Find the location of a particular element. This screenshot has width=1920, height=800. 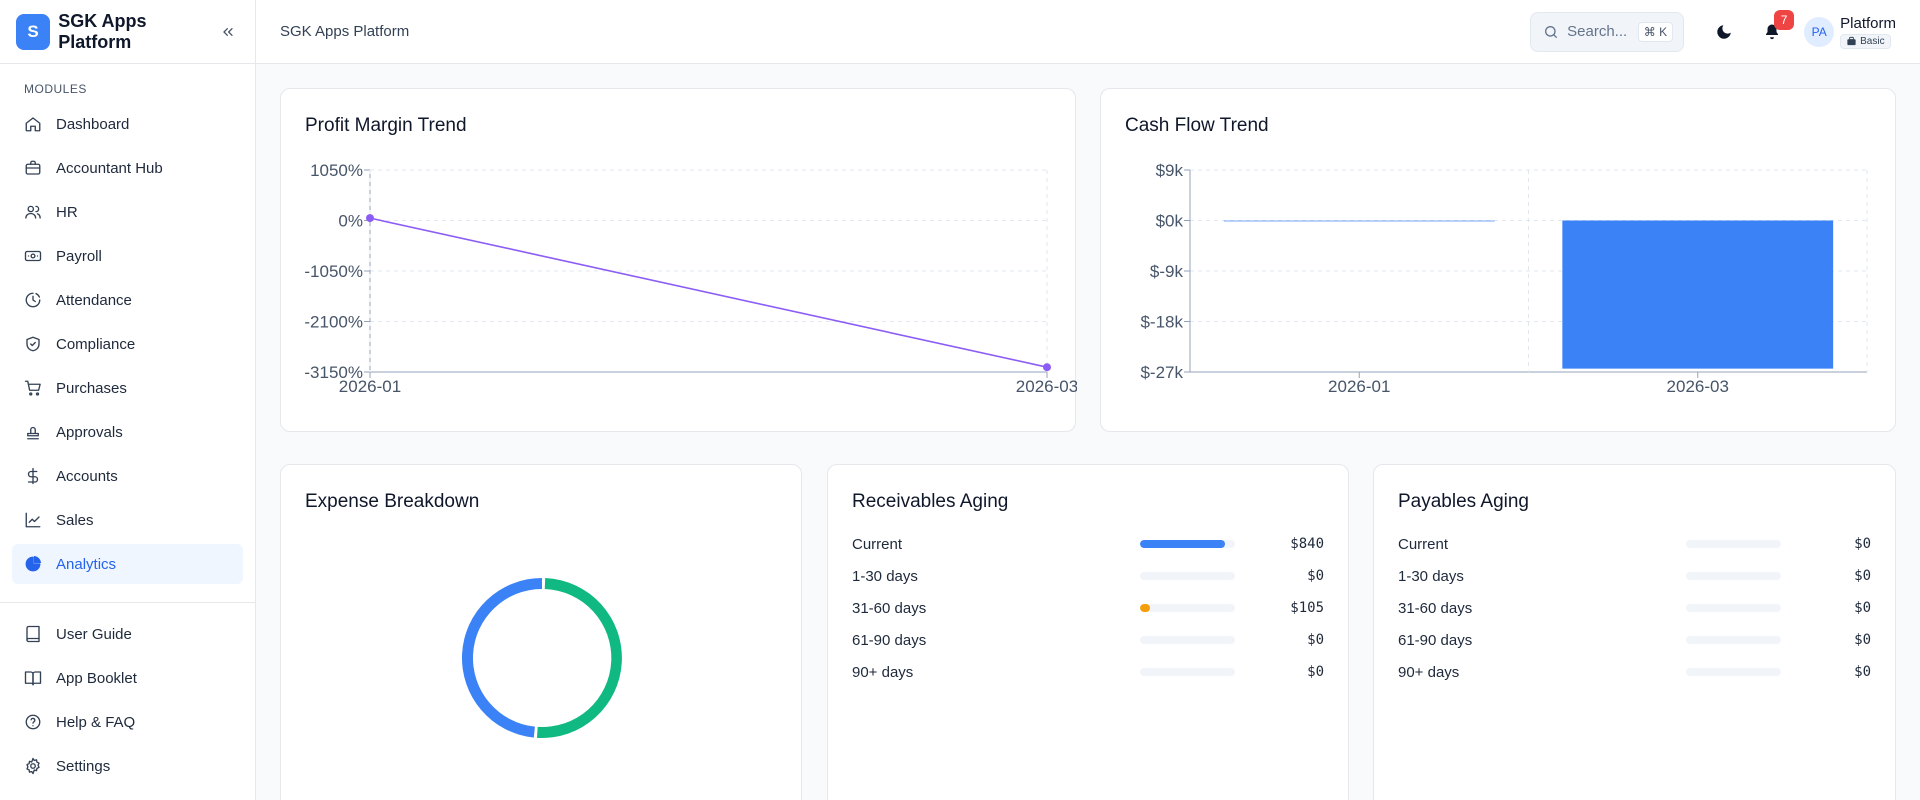

sidebar-item-accountant-hub: Accountant Hub is located at coordinates (127, 168).